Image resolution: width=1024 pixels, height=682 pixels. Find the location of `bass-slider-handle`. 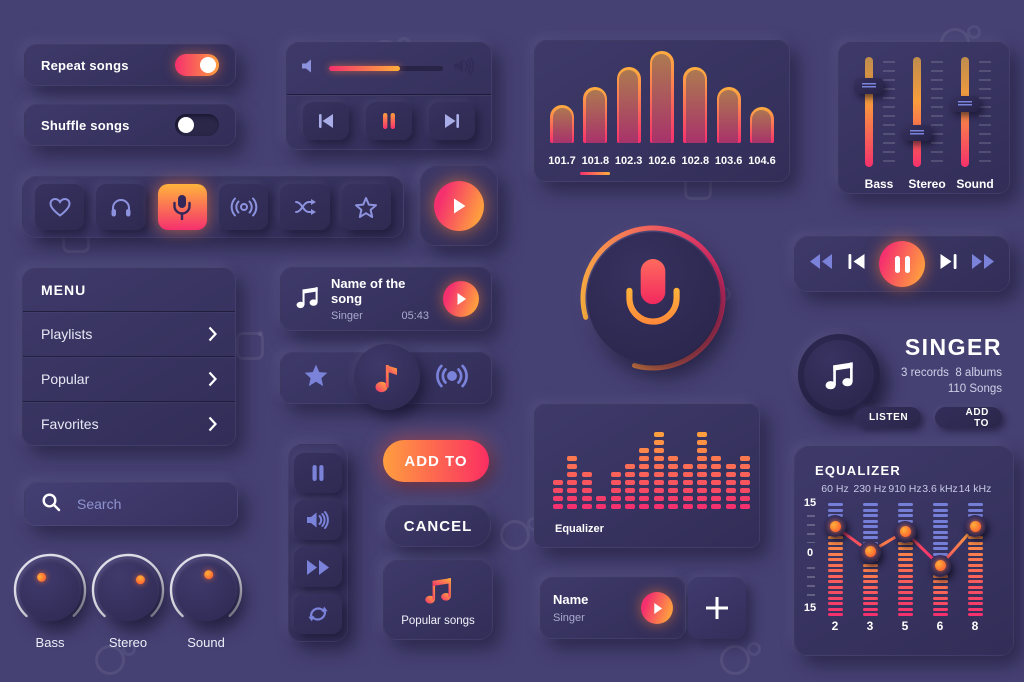

bass-slider-handle is located at coordinates (869, 85).